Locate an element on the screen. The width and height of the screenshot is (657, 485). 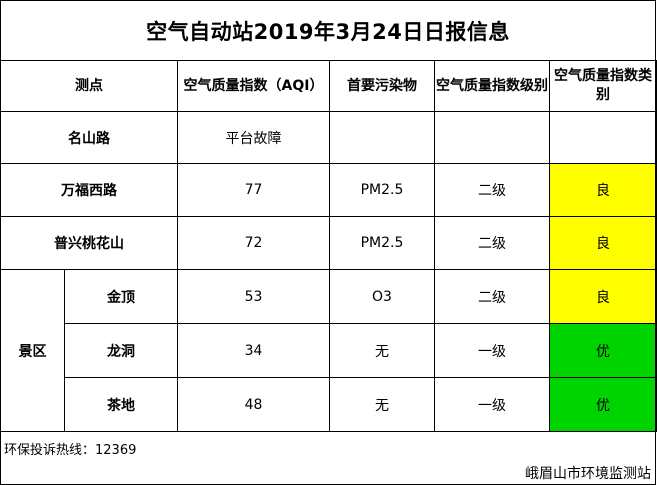
sheet-border-right is located at coordinates (655, 272).